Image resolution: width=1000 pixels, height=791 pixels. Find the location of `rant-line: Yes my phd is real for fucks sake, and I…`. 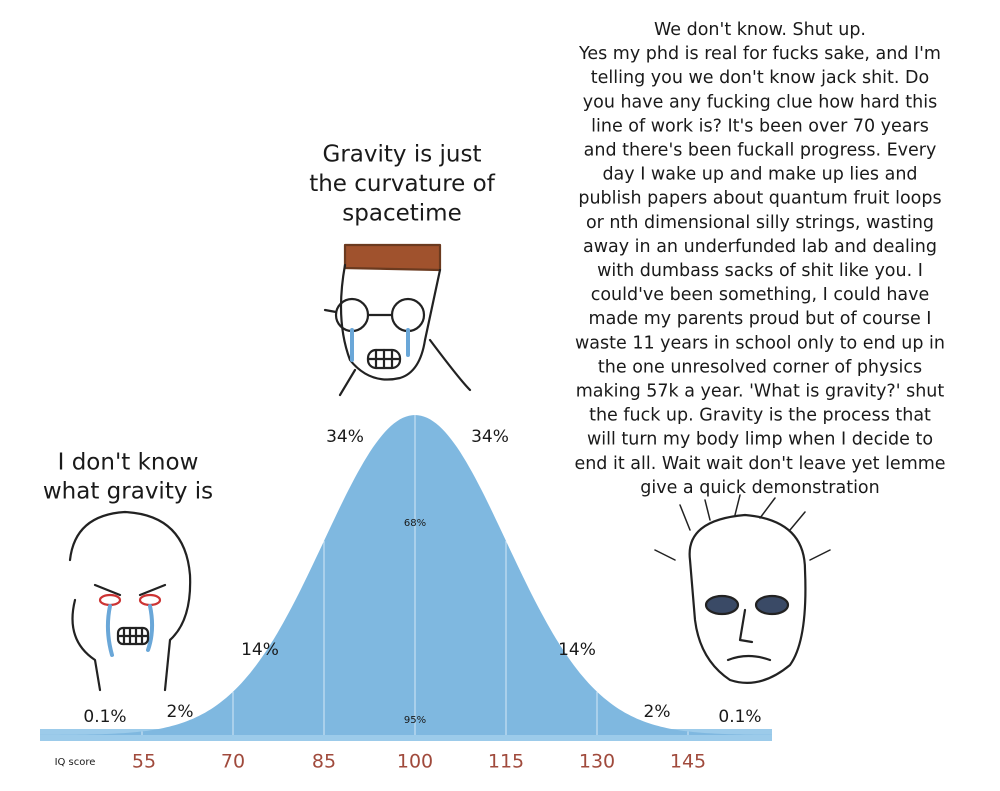

rant-line: Yes my phd is real for fucks sake, and I… is located at coordinates (759, 54).